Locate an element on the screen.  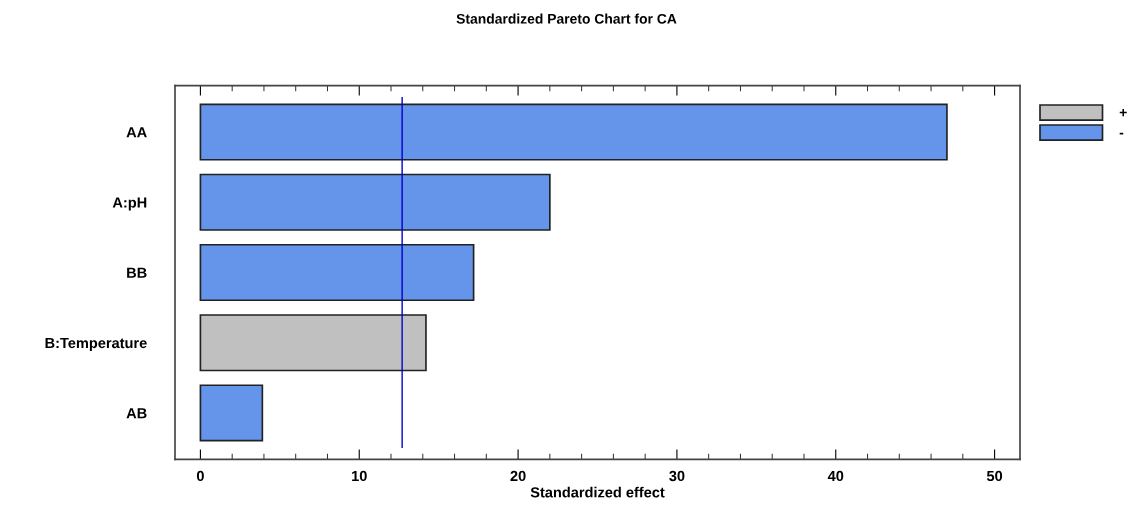
y-tick-label: AB is located at coordinates (136, 413).